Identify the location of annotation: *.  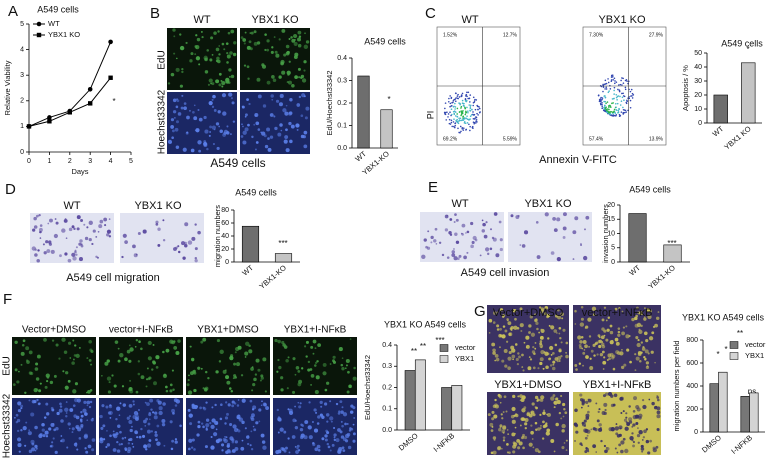
(717, 354).